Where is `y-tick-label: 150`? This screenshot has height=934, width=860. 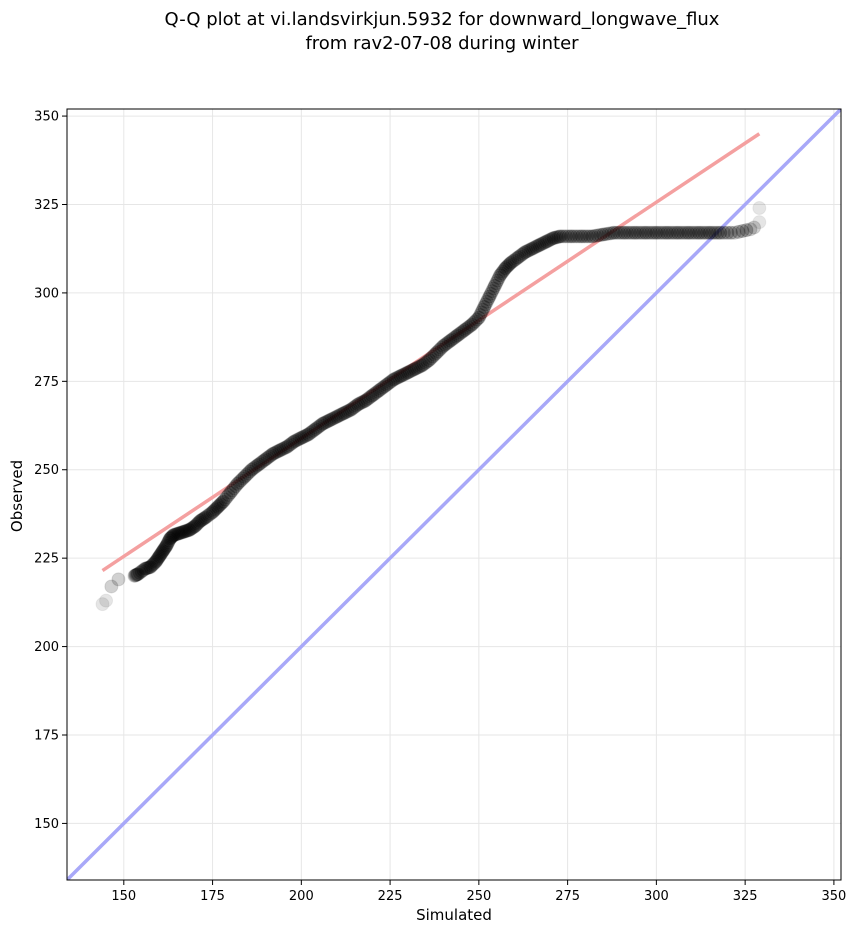 y-tick-label: 150 is located at coordinates (46, 824).